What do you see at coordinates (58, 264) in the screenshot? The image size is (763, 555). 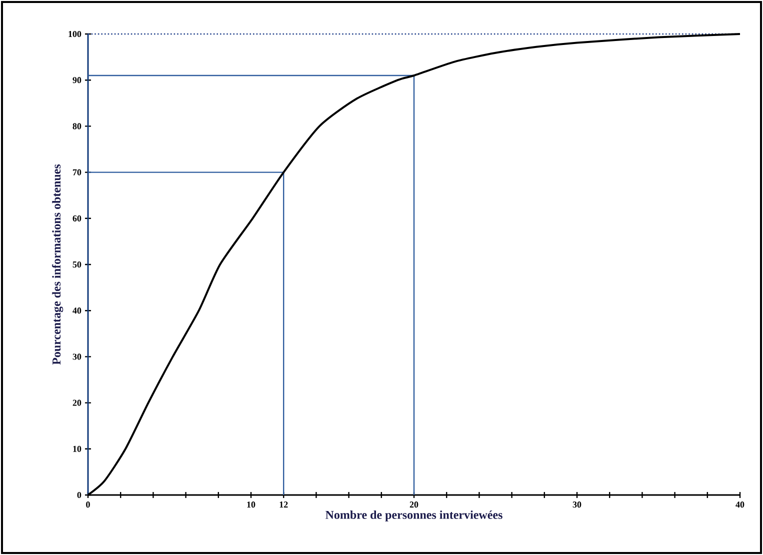 I see `y-axis-title: Pourcentage des informations obtenues` at bounding box center [58, 264].